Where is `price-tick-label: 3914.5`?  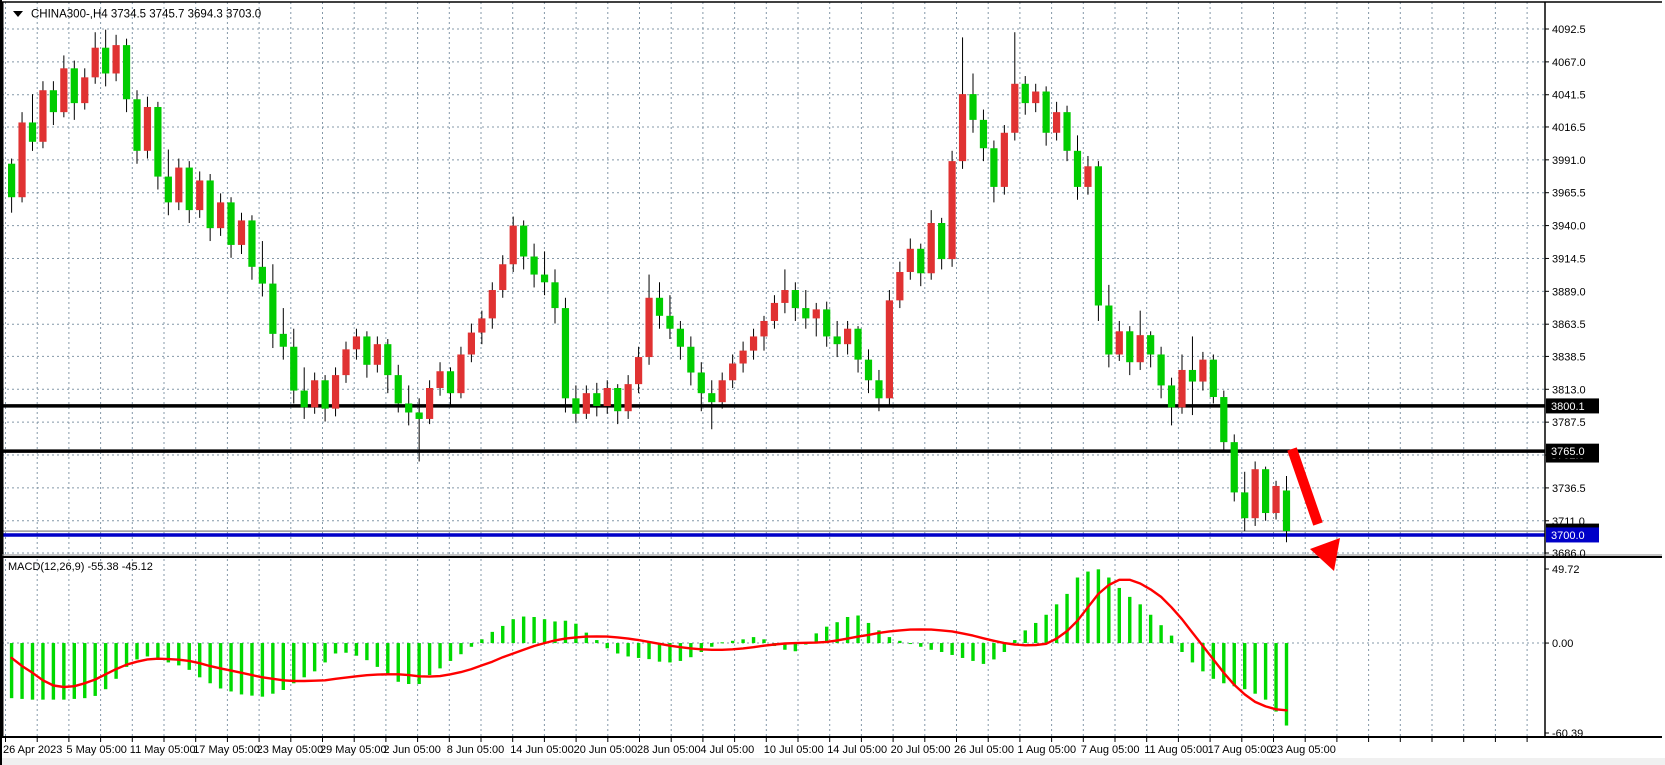
price-tick-label: 3914.5 is located at coordinates (1569, 259).